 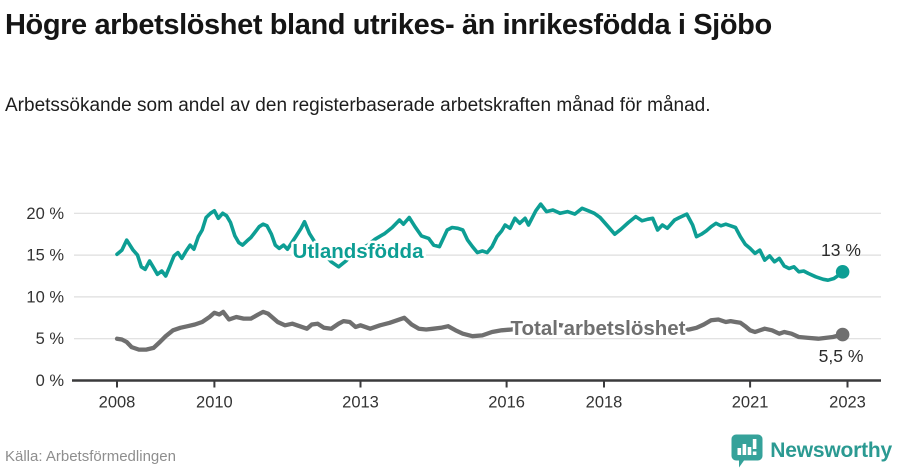 I want to click on y-tick-label: 5 %, so click(x=50, y=339).